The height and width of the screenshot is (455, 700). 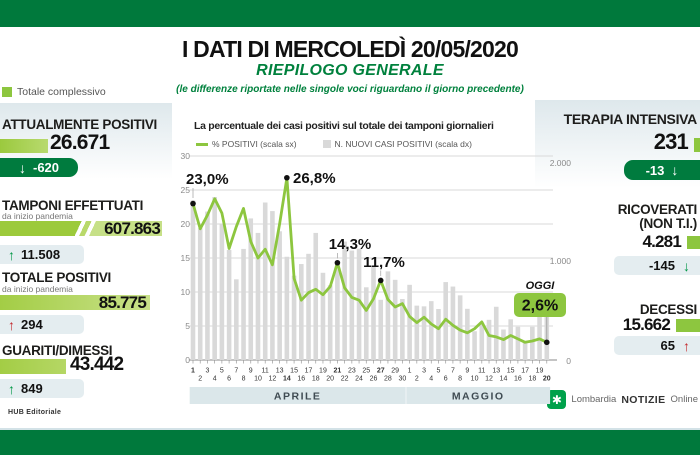 I want to click on delta-badge-terapia-intensiva: -13 ↓, so click(x=662, y=170).